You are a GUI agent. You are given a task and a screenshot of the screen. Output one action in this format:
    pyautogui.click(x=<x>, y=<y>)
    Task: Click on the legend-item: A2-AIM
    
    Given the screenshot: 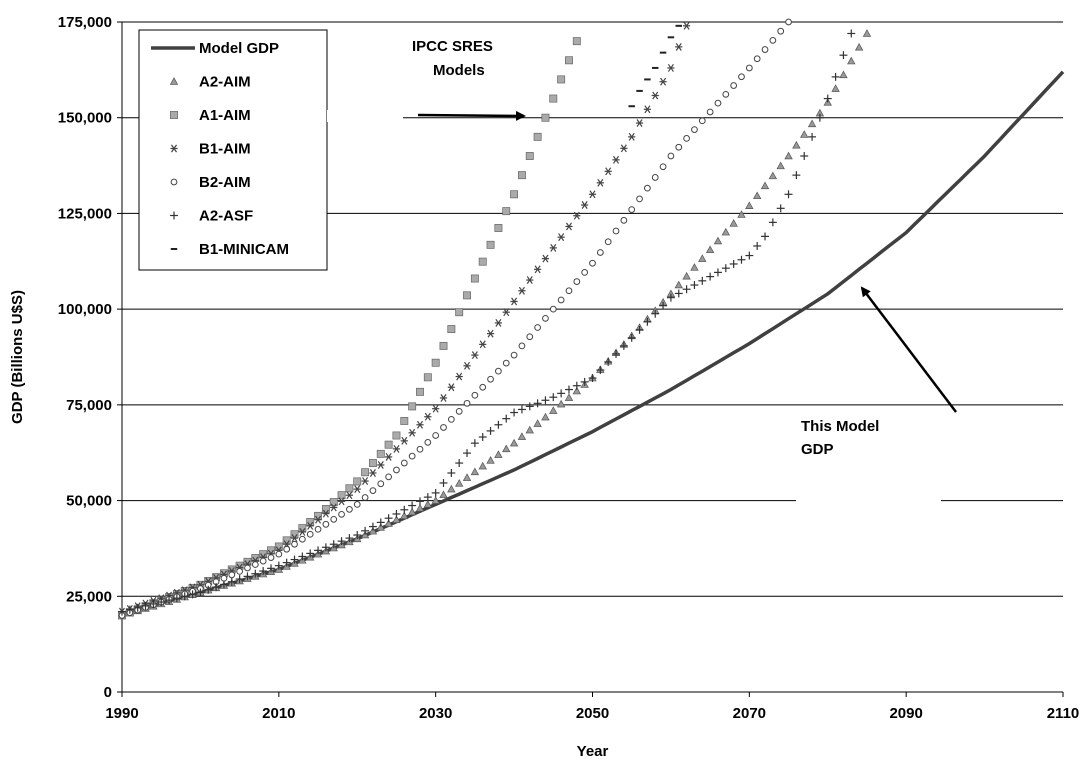 What is the action you would take?
    pyautogui.click(x=210, y=82)
    